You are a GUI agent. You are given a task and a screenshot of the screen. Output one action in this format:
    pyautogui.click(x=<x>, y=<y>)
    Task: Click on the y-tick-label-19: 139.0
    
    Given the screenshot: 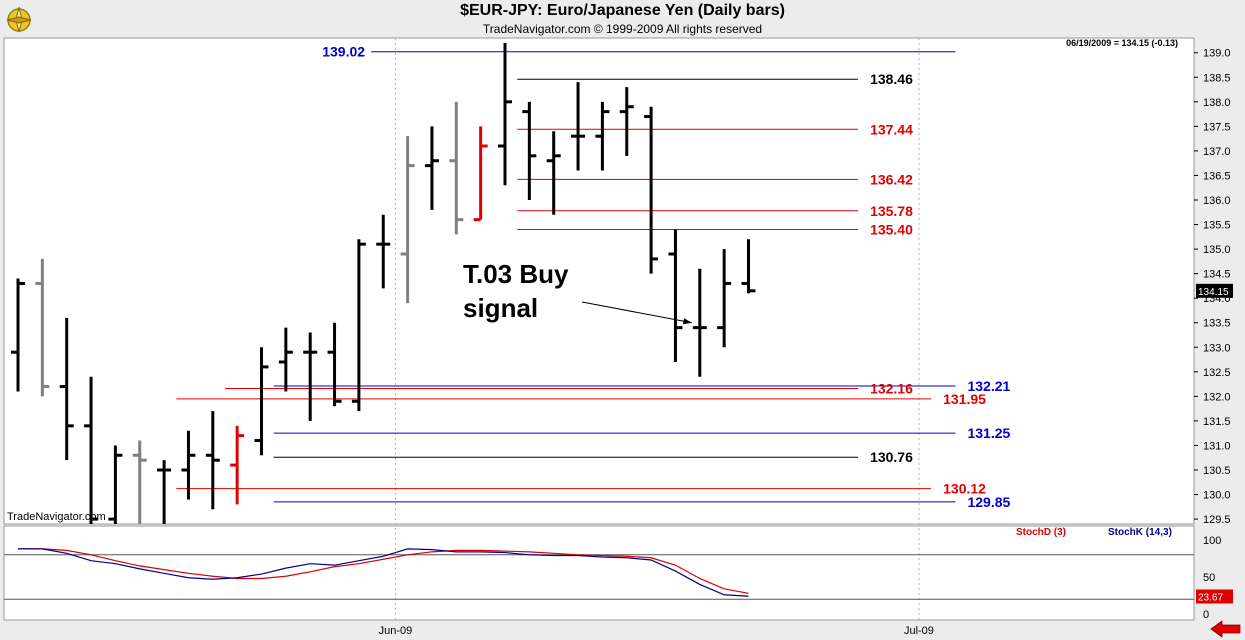 What is the action you would take?
    pyautogui.click(x=1217, y=54)
    